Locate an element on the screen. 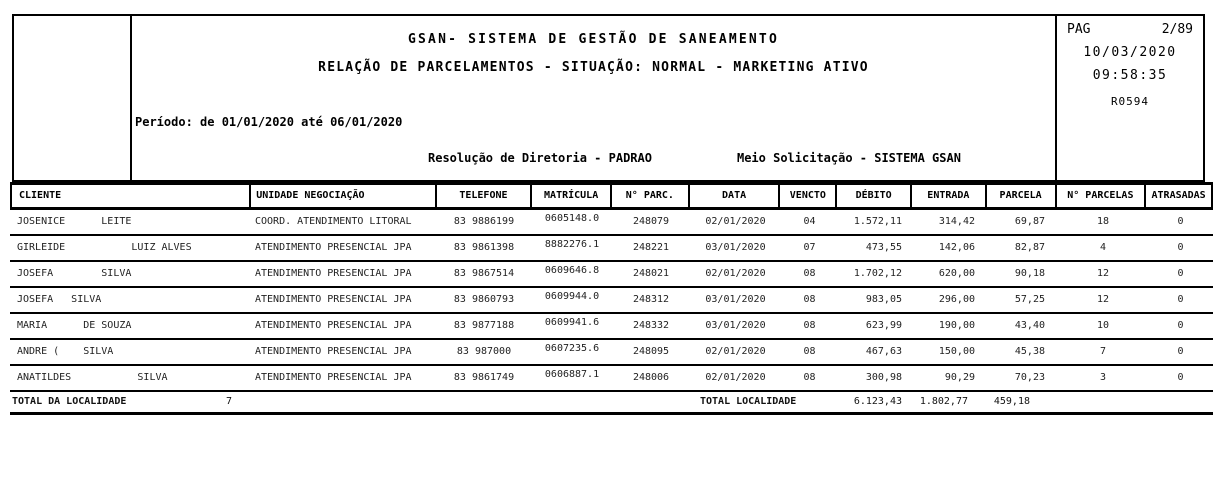  cell-telefone: 83 9861398 is located at coordinates (484, 247).